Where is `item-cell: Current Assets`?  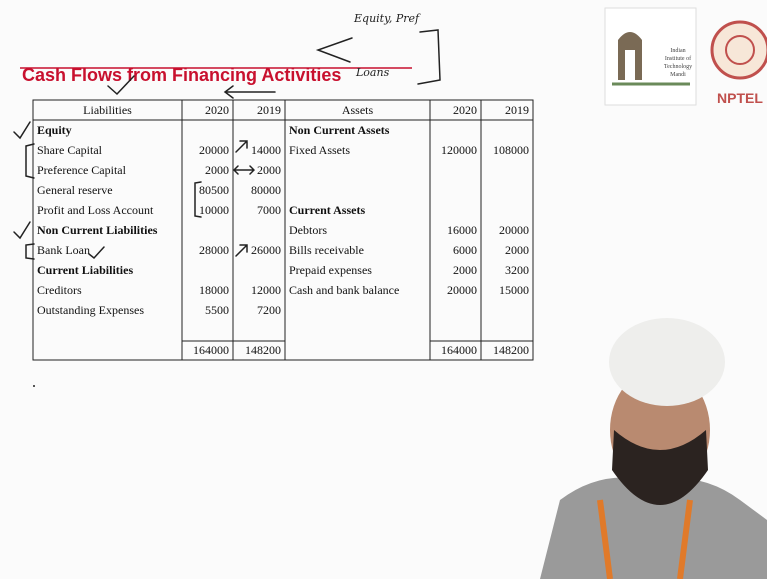
item-cell: Current Assets is located at coordinates (327, 210).